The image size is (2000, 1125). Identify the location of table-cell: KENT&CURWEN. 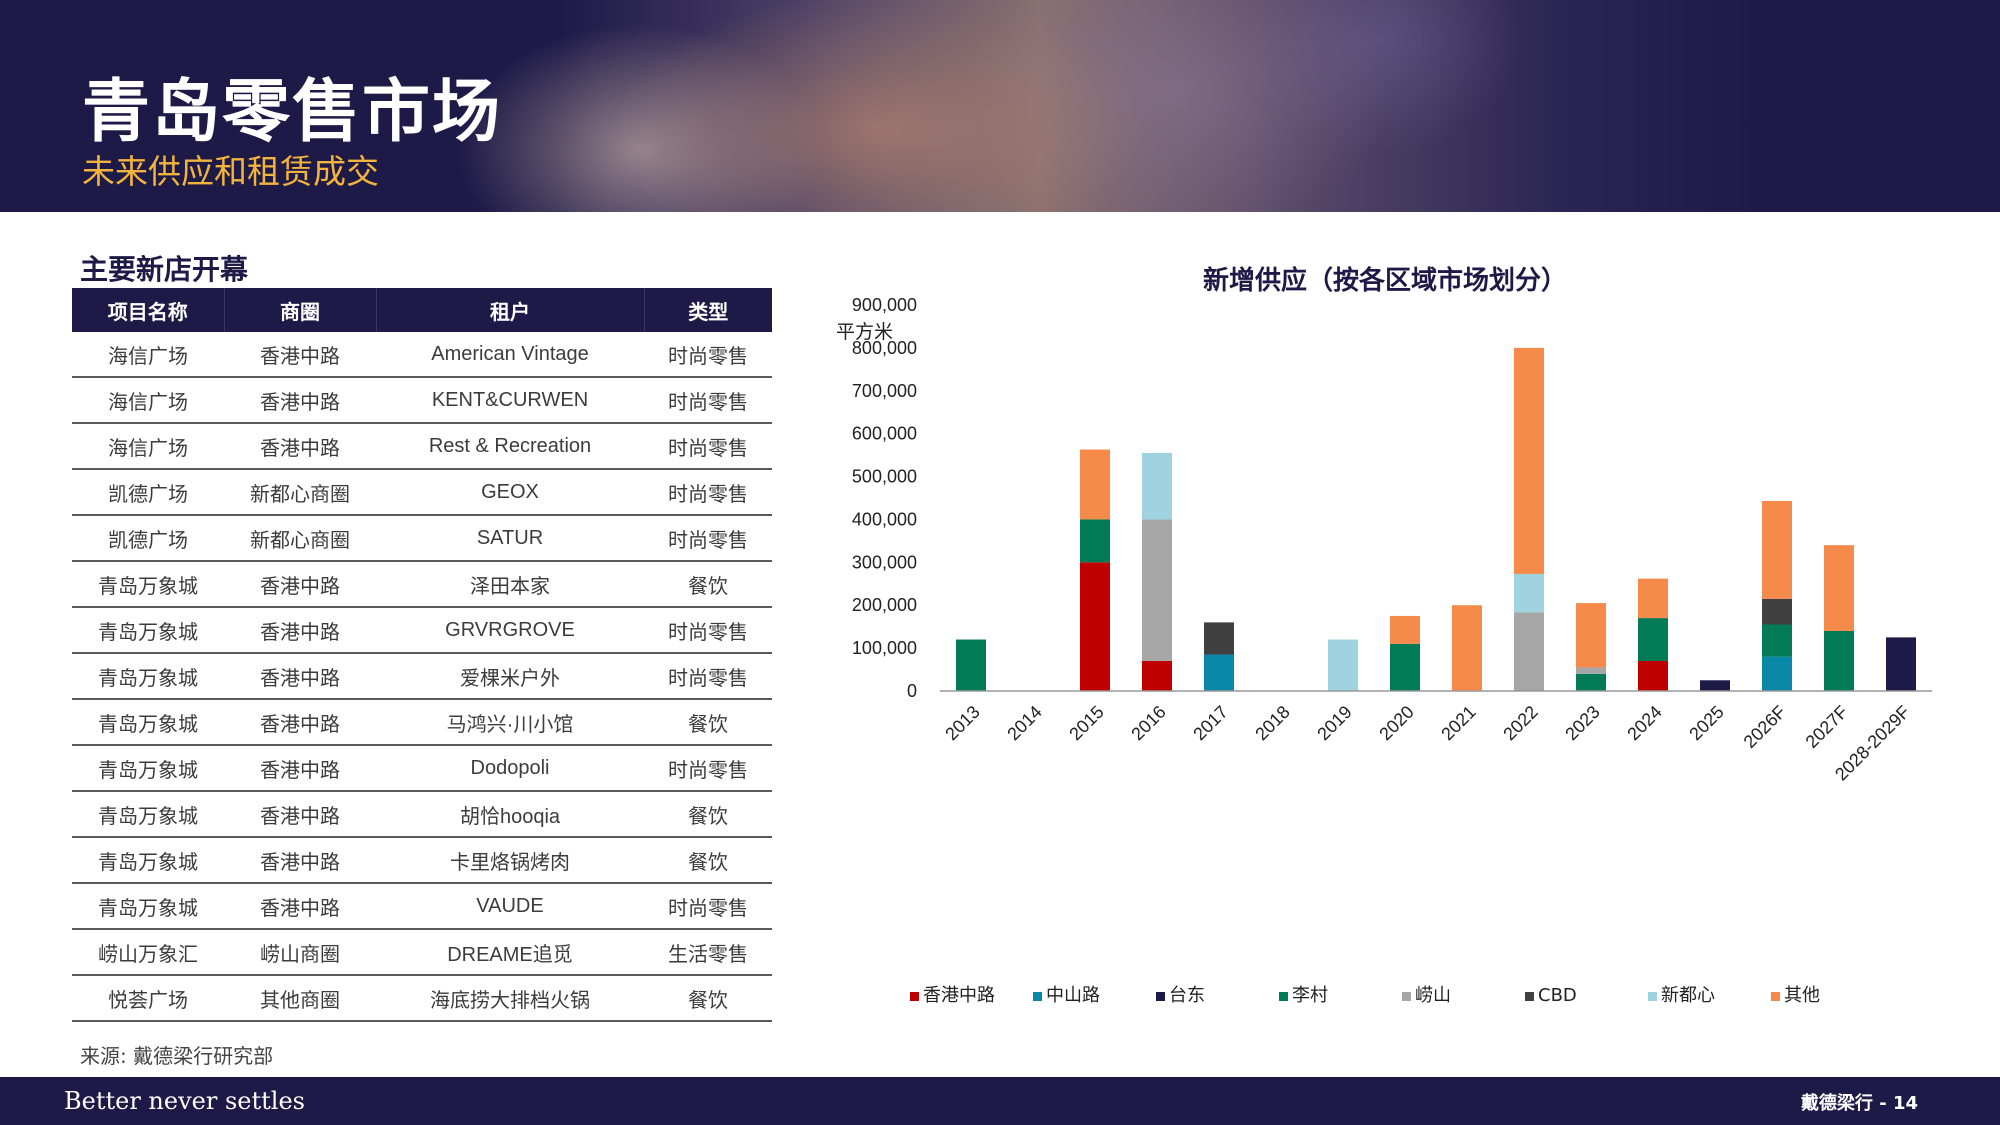
(510, 400).